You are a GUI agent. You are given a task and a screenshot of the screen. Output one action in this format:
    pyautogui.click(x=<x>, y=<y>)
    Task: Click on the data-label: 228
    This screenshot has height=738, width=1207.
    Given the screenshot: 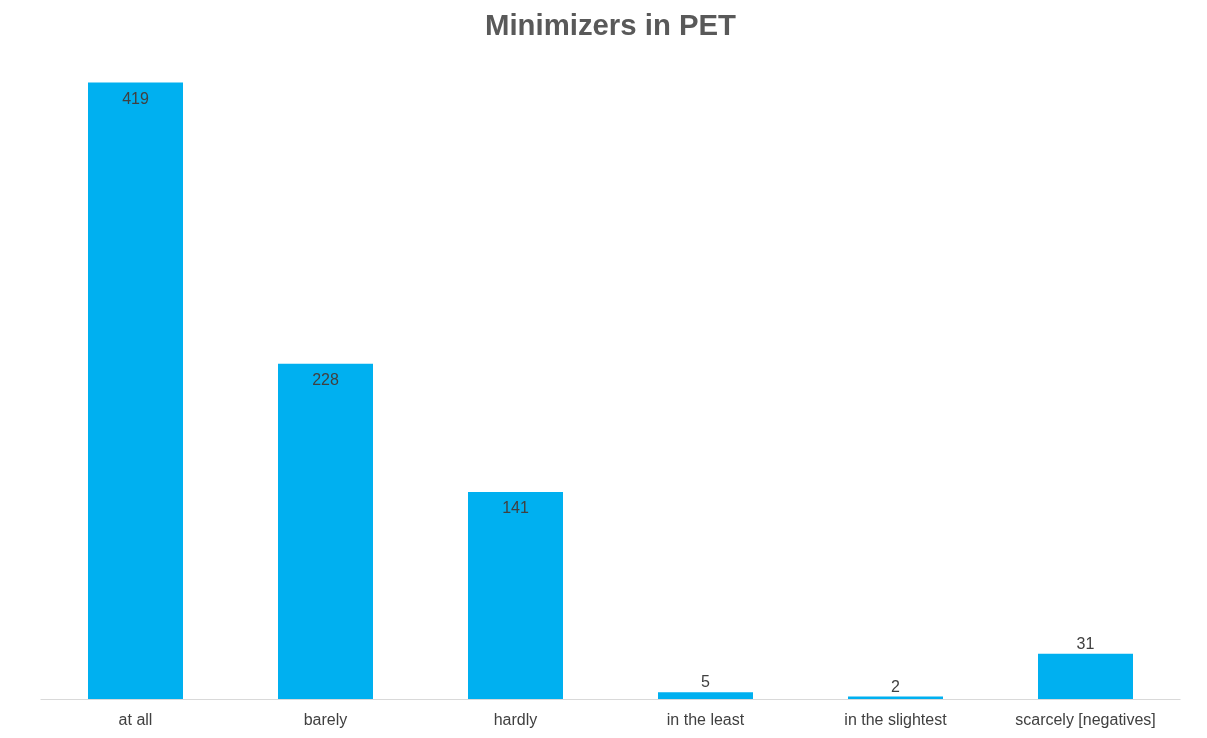 What is the action you would take?
    pyautogui.click(x=325, y=380)
    